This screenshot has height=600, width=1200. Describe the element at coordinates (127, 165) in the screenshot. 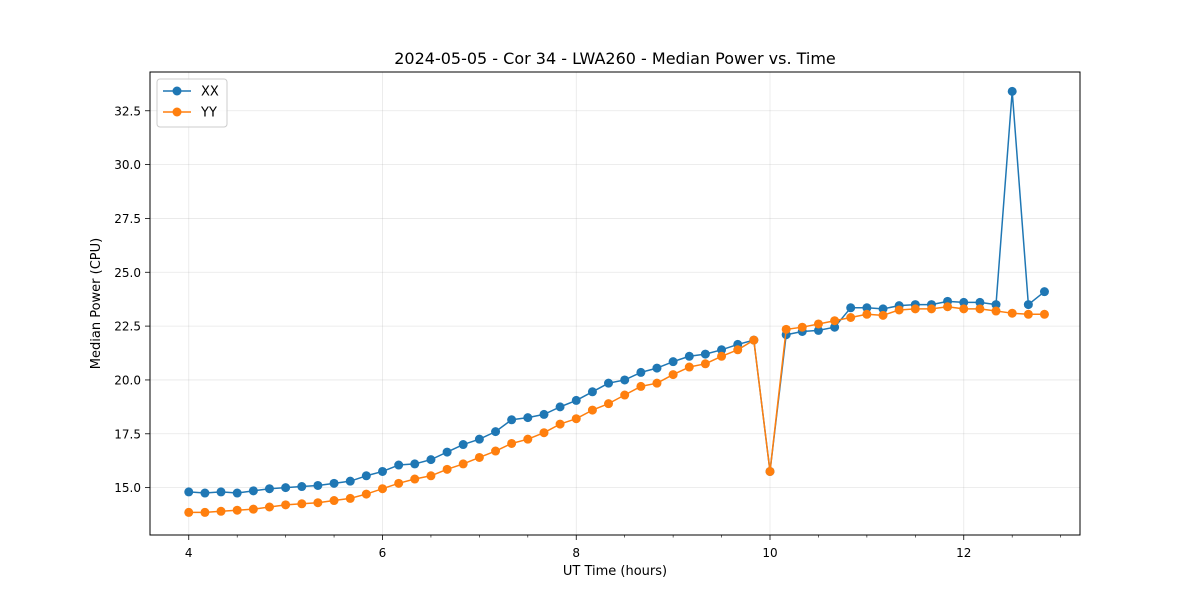

I see `y-tick-label: 30.0` at that location.